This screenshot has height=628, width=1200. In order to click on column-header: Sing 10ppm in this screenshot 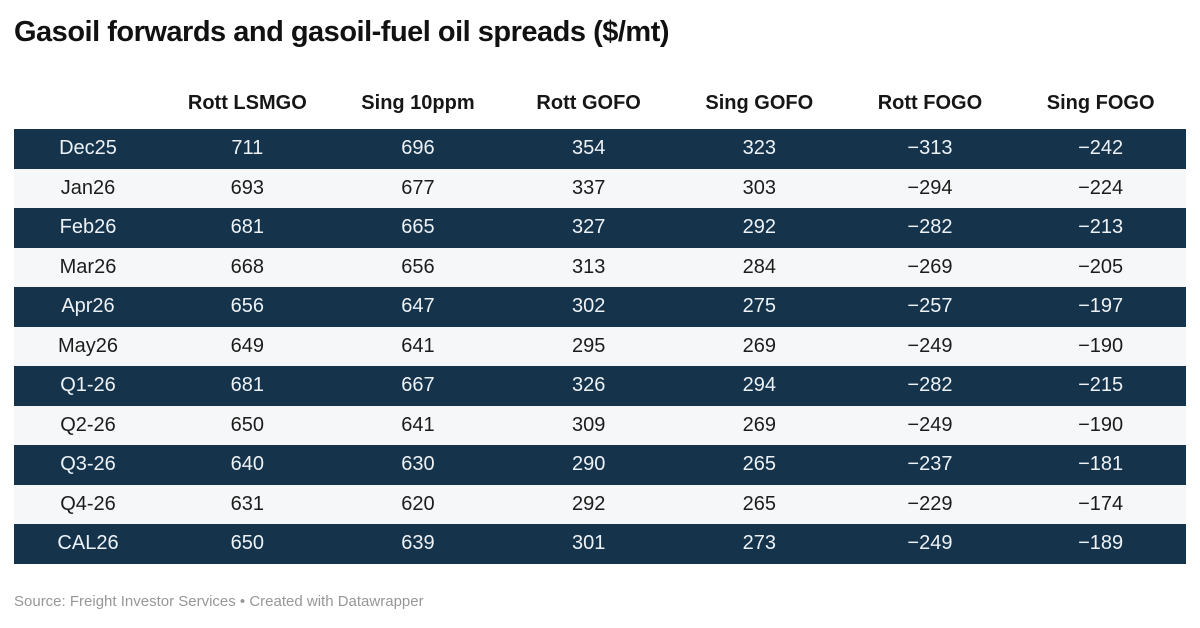, I will do `click(418, 103)`.